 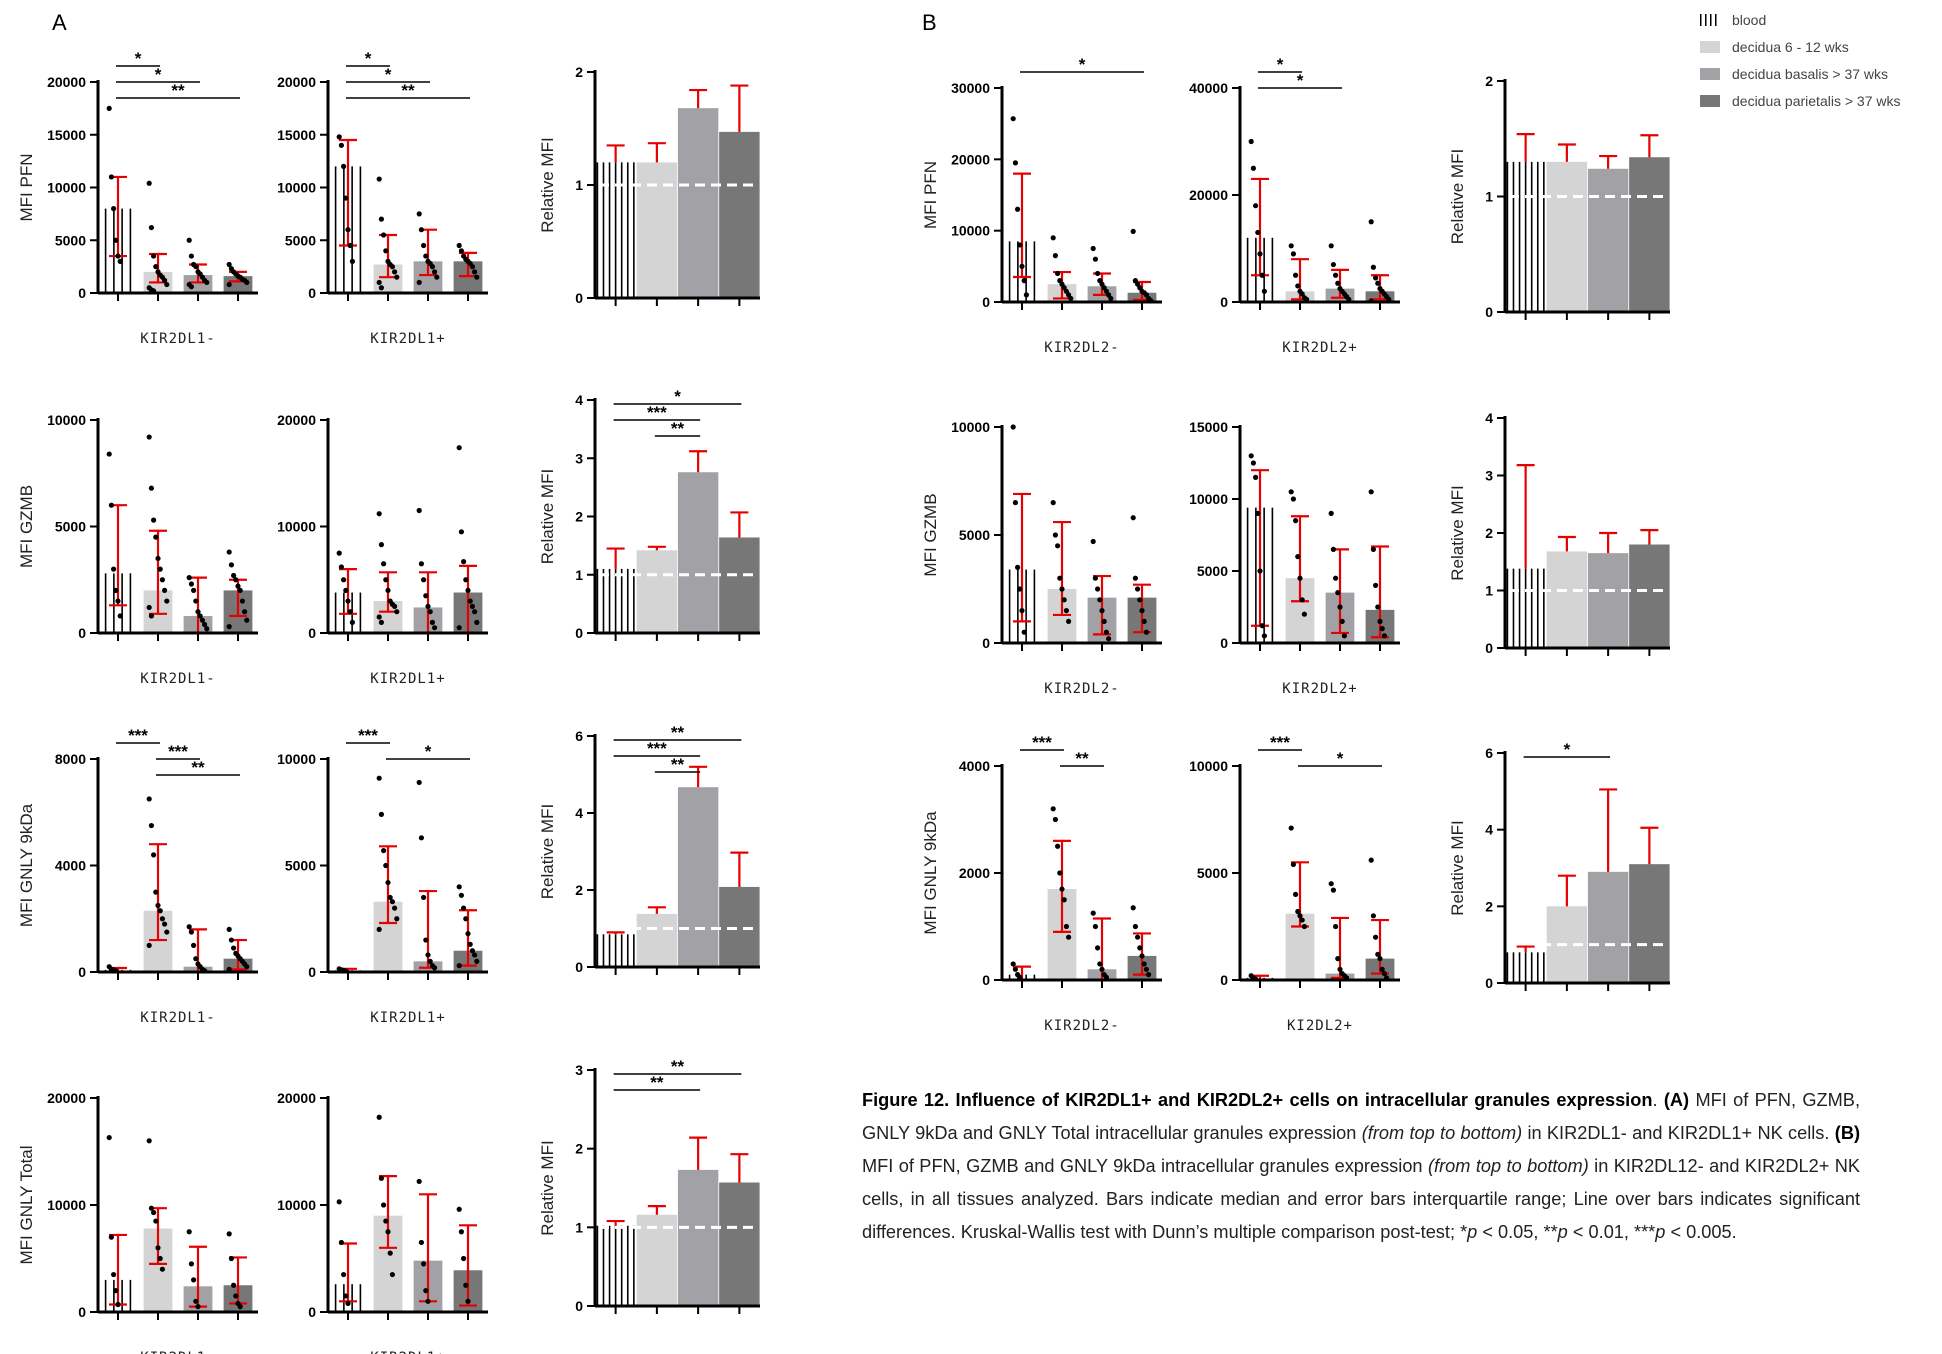 I want to click on y-axis-label: MFI GNLY 9kDa, so click(x=26, y=865).